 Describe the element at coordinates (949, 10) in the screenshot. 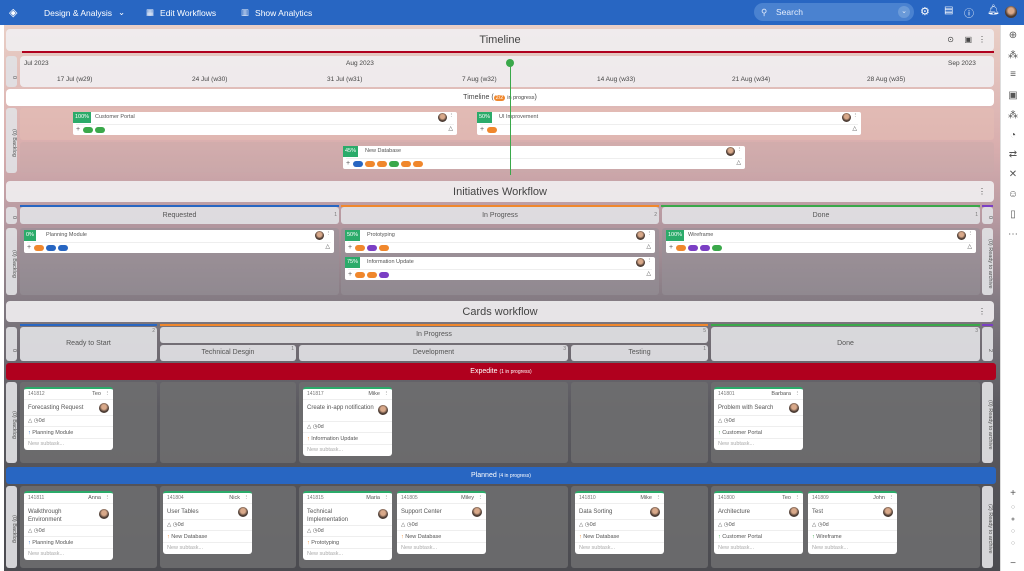

I see `clipboard-icon: ▤` at that location.